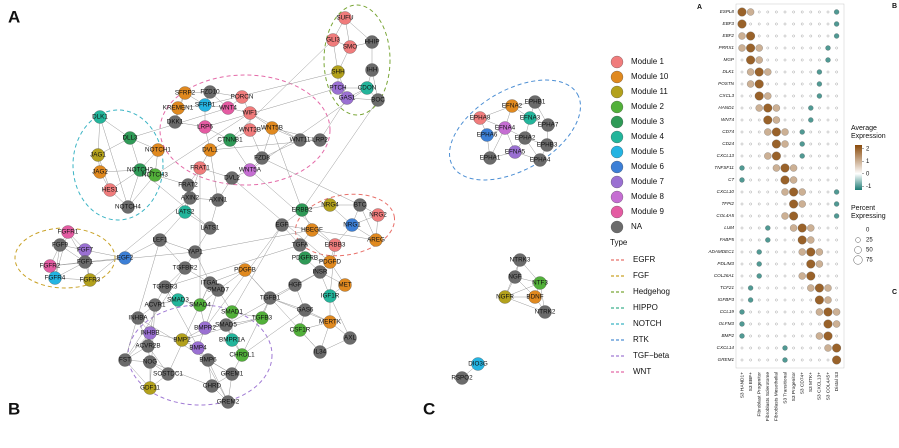 The height and width of the screenshot is (448, 899). Describe the element at coordinates (262, 318) in the screenshot. I see `node-label: TGFB3` at that location.